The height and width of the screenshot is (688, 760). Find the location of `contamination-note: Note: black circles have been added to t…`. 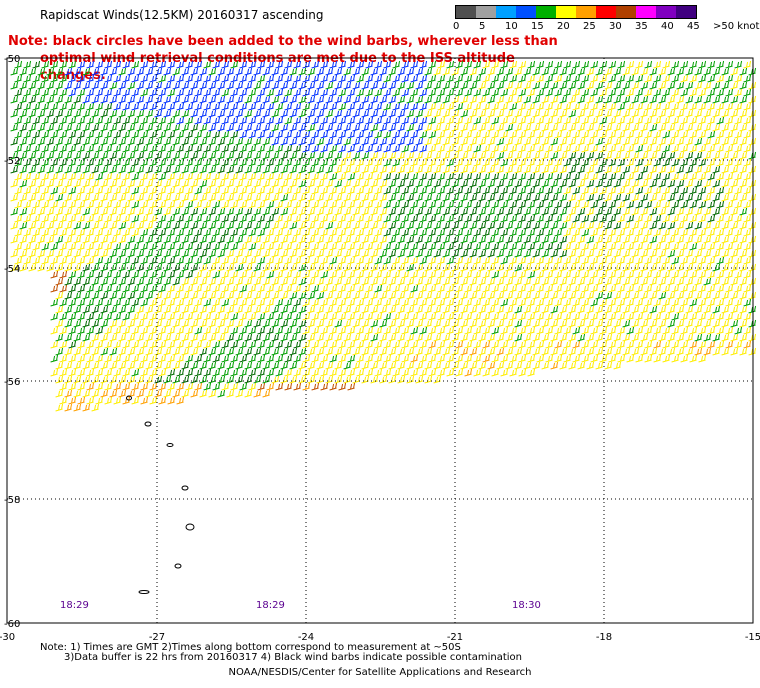

contamination-note: Note: black circles have been added to t… is located at coordinates (288, 58).